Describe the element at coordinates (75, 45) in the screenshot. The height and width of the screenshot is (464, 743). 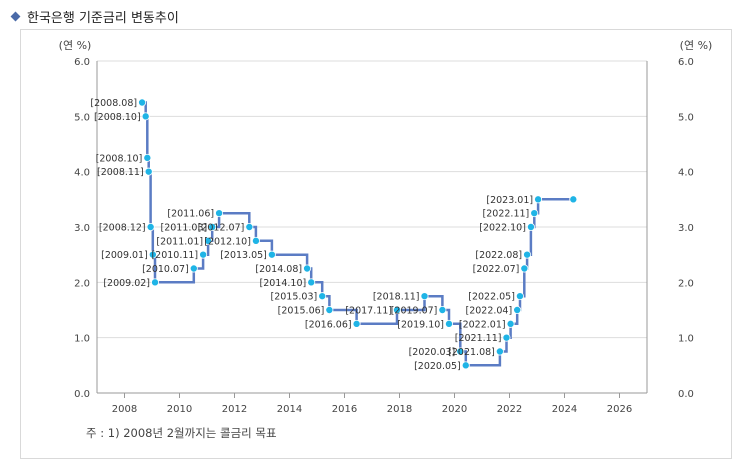
I see `y-axis-label-left: (연 %)` at that location.